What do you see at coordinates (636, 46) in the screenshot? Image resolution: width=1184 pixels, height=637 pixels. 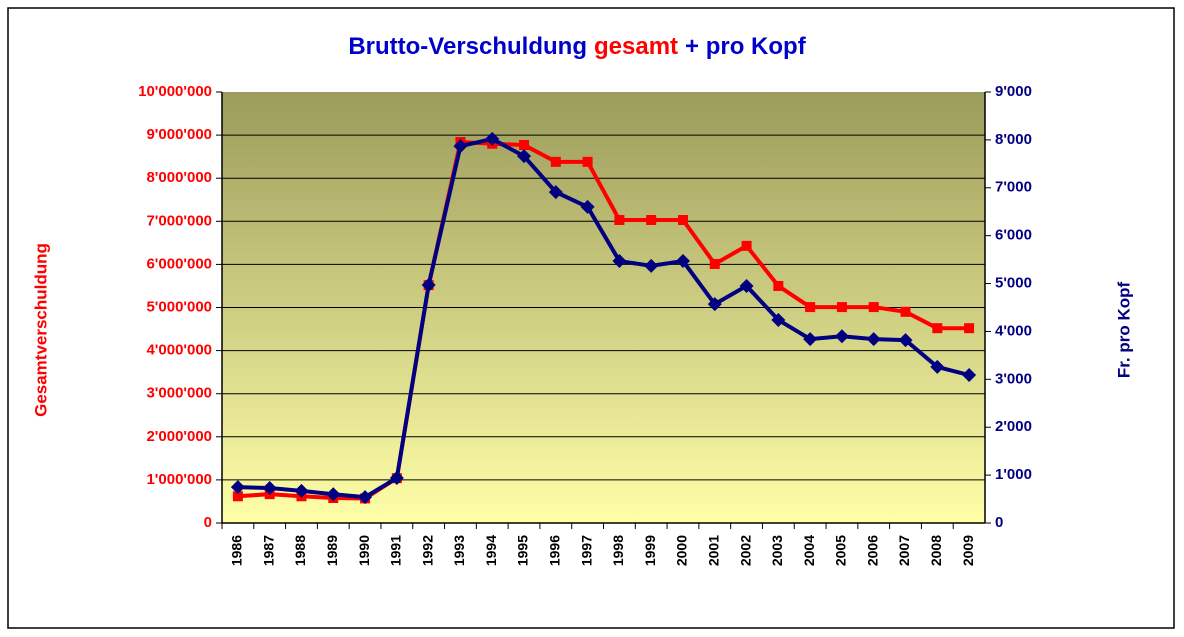 I see `title-part: gesamt` at bounding box center [636, 46].